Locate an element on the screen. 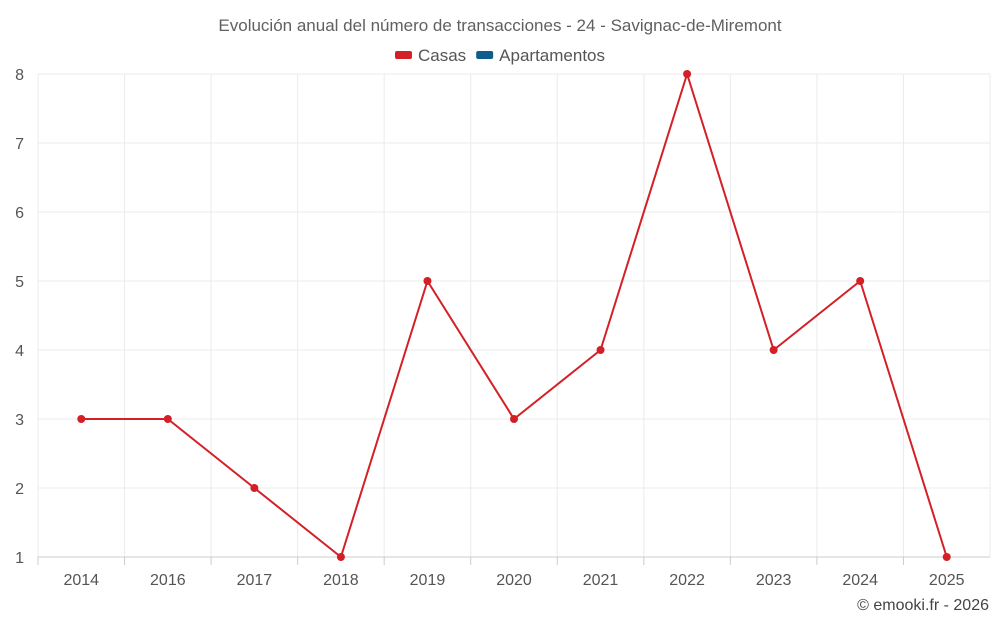 The width and height of the screenshot is (1000, 625). legend-label: Casas is located at coordinates (442, 55).